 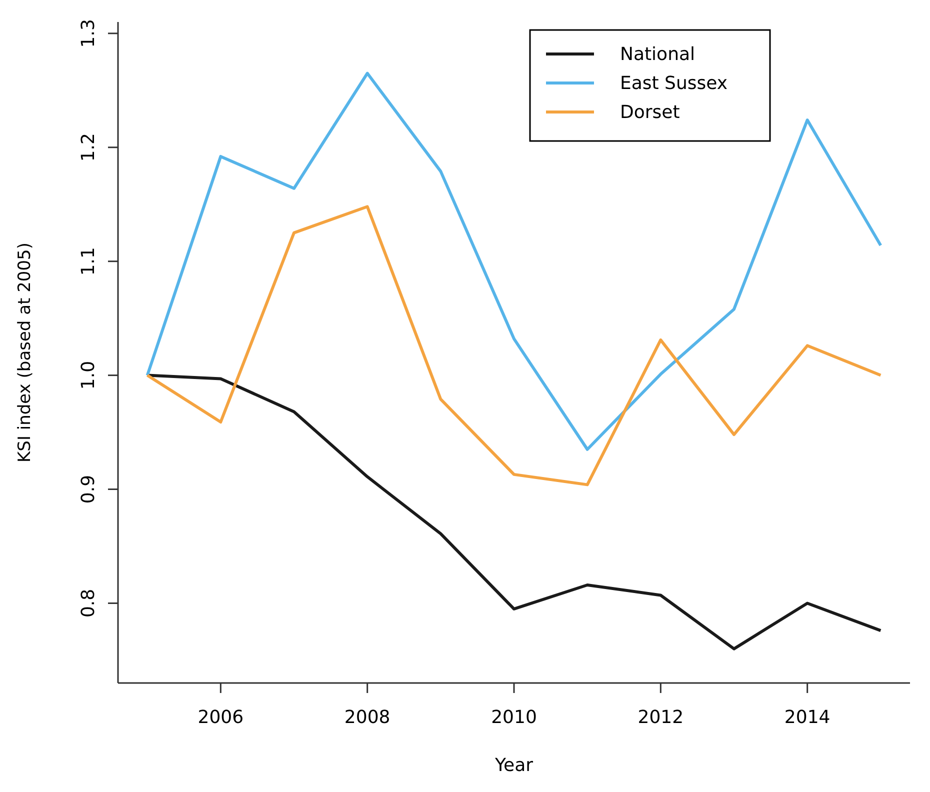 What do you see at coordinates (25, 352) in the screenshot?
I see `y-axis-title: KSI index (based at 2005)` at bounding box center [25, 352].